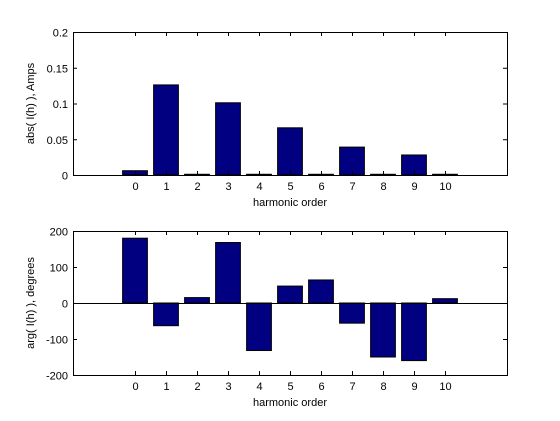 This screenshot has height=421, width=560. What do you see at coordinates (445, 187) in the screenshot?
I see `magnitude-xtick-label: 10` at bounding box center [445, 187].